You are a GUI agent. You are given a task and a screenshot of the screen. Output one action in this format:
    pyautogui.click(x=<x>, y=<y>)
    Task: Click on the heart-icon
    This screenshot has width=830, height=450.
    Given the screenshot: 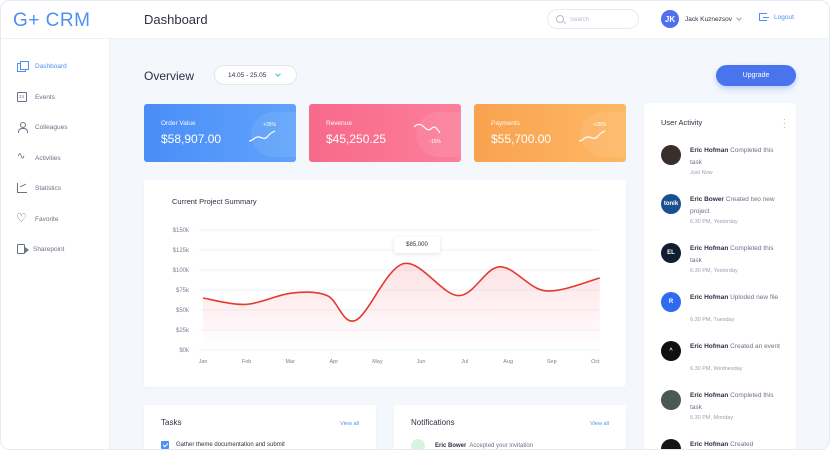 What is the action you would take?
    pyautogui.click(x=21, y=218)
    